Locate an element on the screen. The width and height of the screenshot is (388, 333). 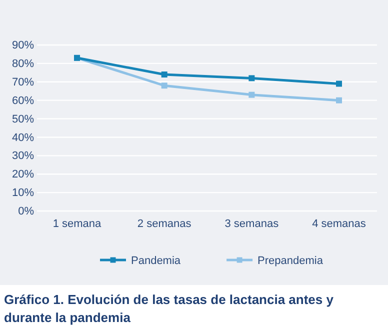
y-tick-label: 80% is located at coordinates (23, 64).